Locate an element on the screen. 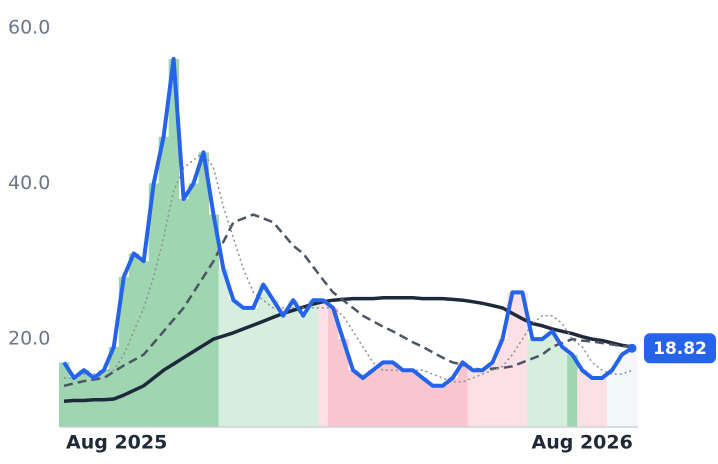 The width and height of the screenshot is (718, 464). y-tick-label: 60.0 is located at coordinates (29, 27).